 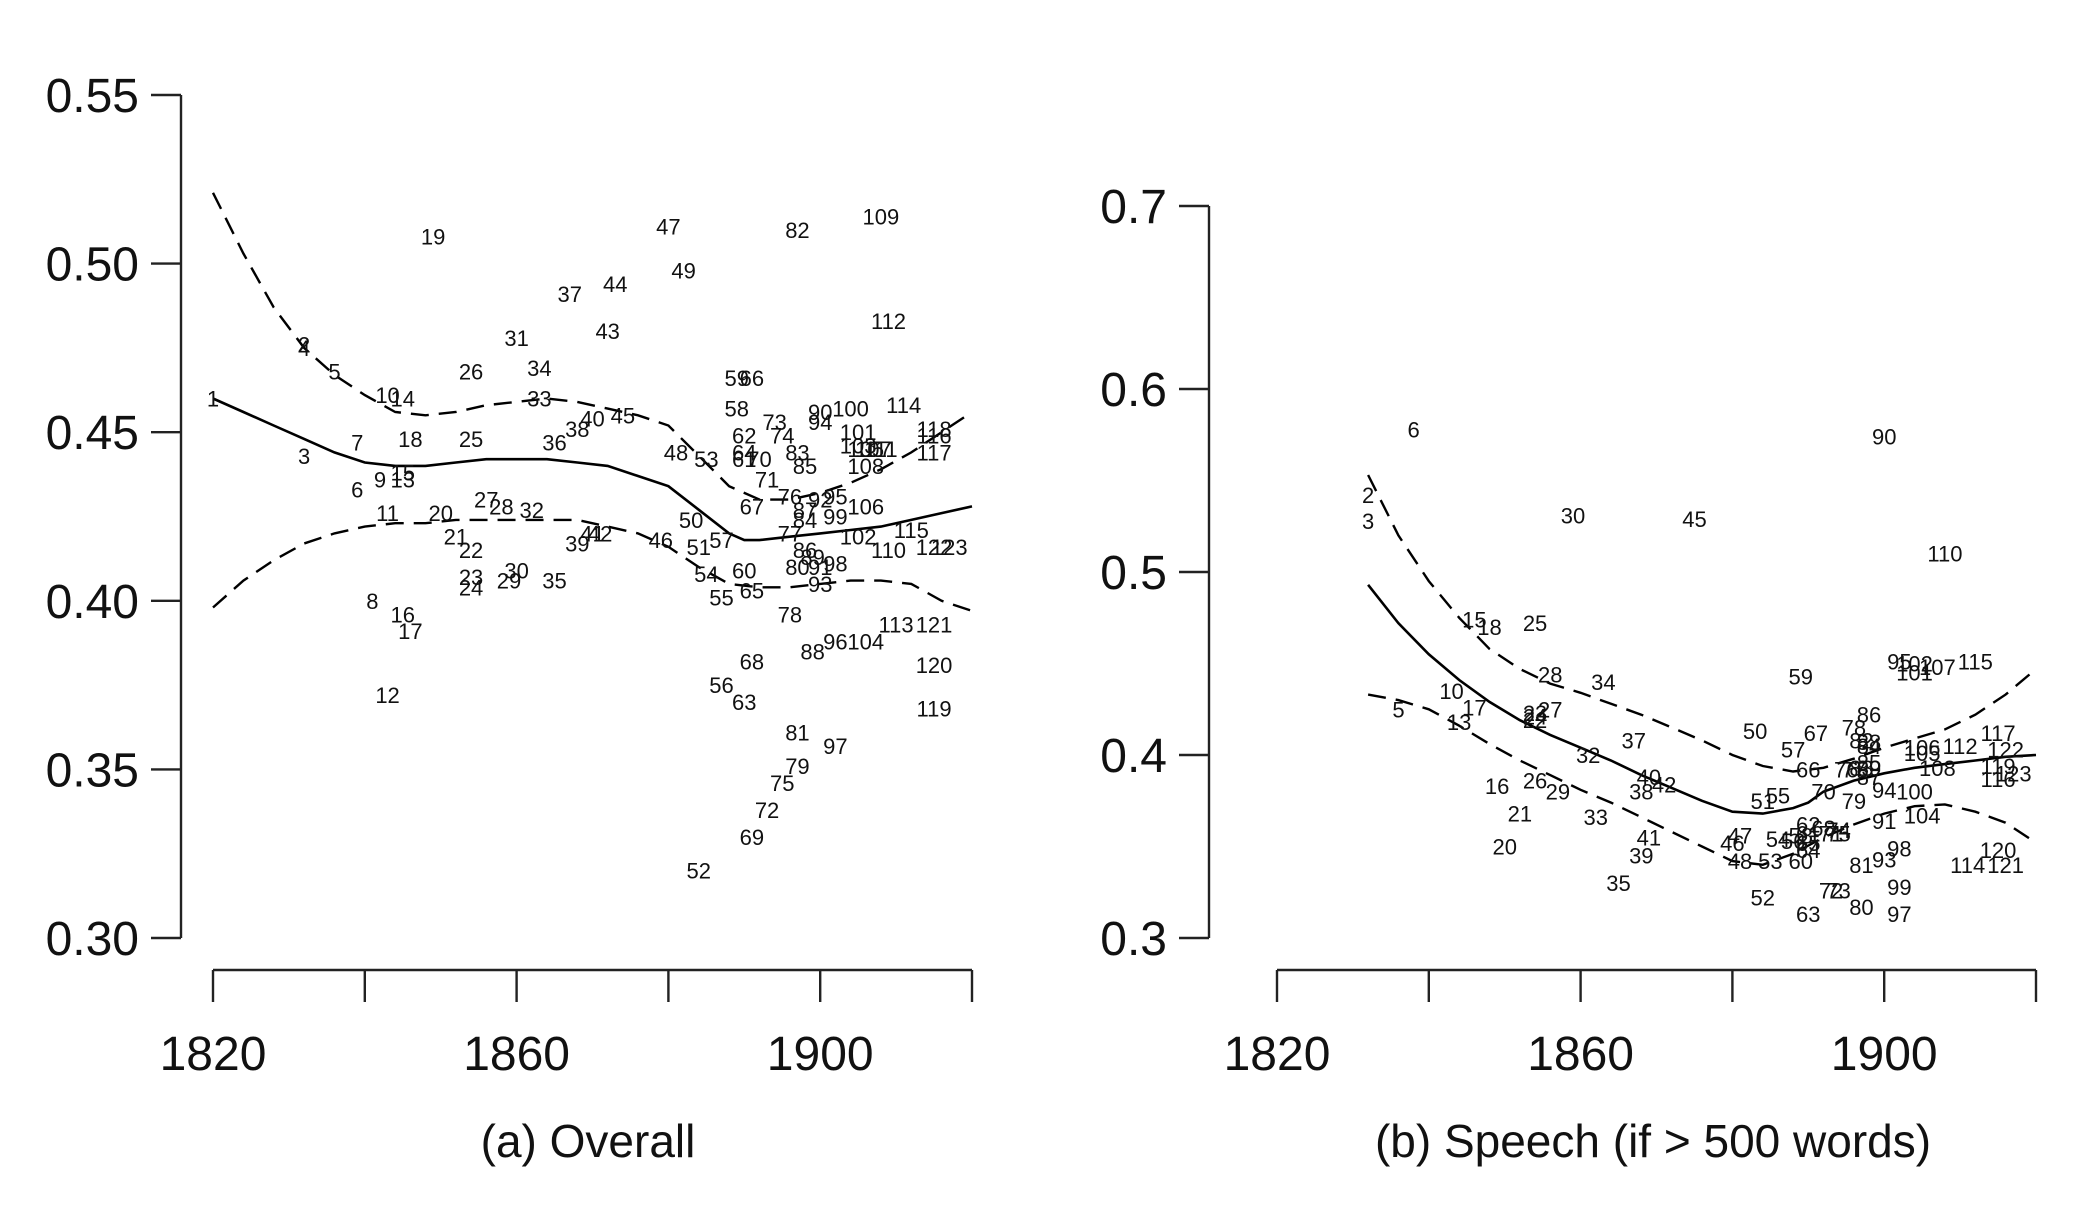 I want to click on data-point-label: 114, so click(x=903, y=405).